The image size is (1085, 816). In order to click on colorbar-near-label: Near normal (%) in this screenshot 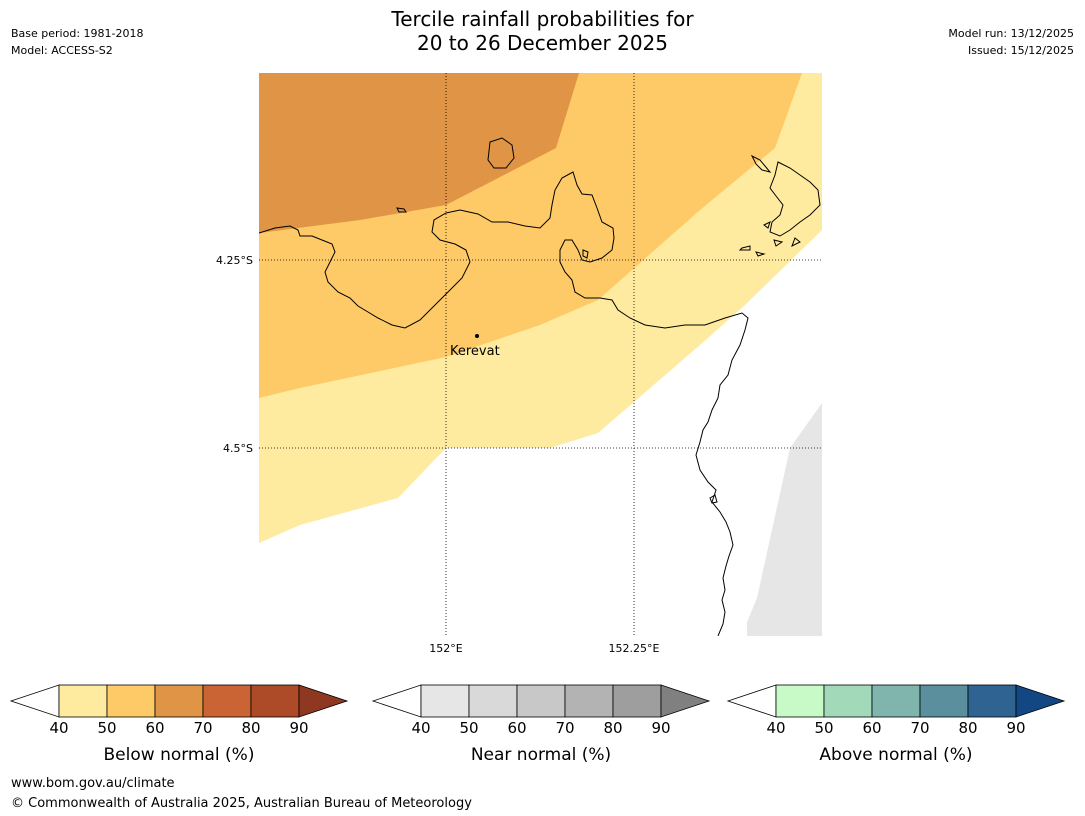, I will do `click(541, 755)`.